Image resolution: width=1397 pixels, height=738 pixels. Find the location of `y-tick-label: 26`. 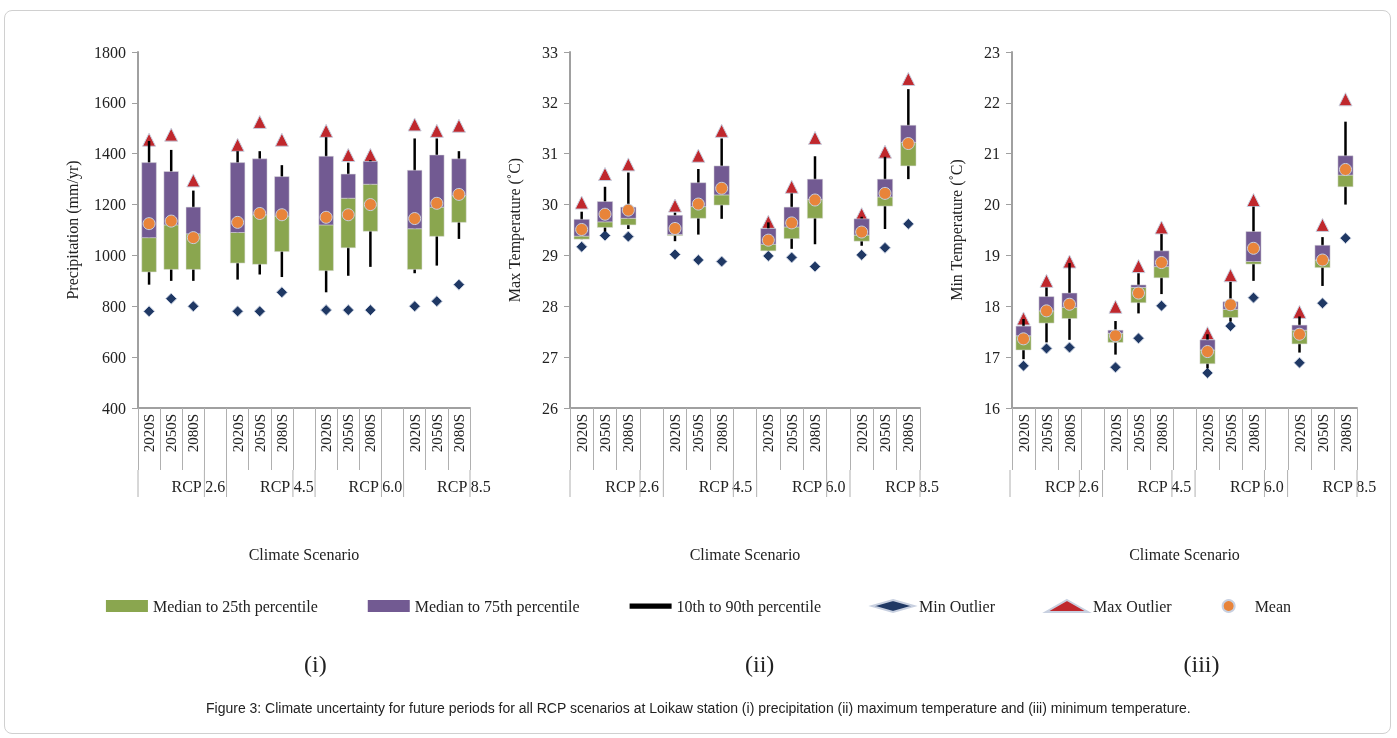

y-tick-label: 26 is located at coordinates (550, 408).